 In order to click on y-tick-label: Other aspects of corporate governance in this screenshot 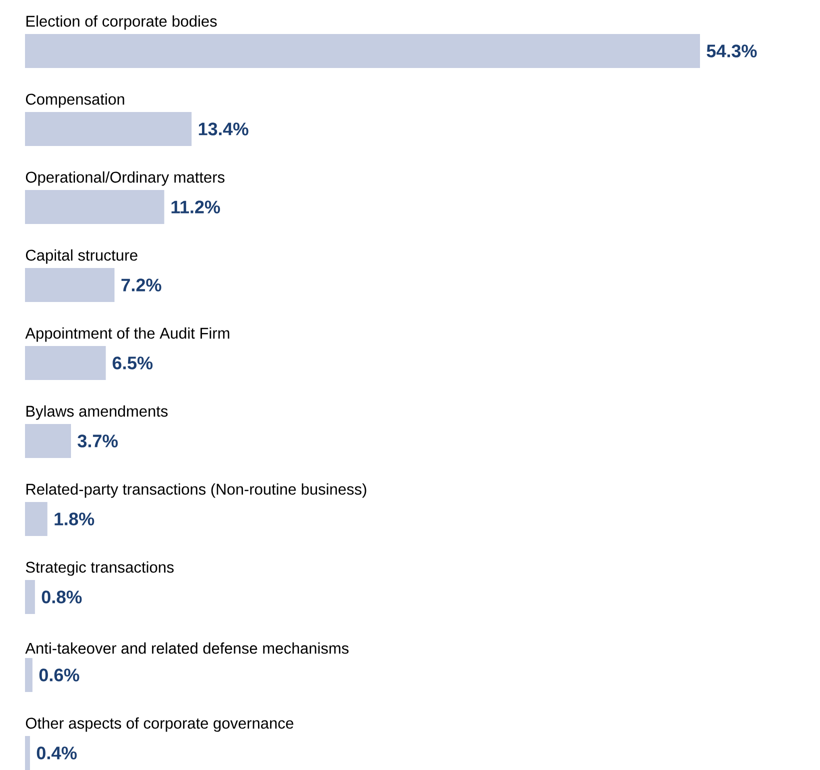, I will do `click(160, 724)`.